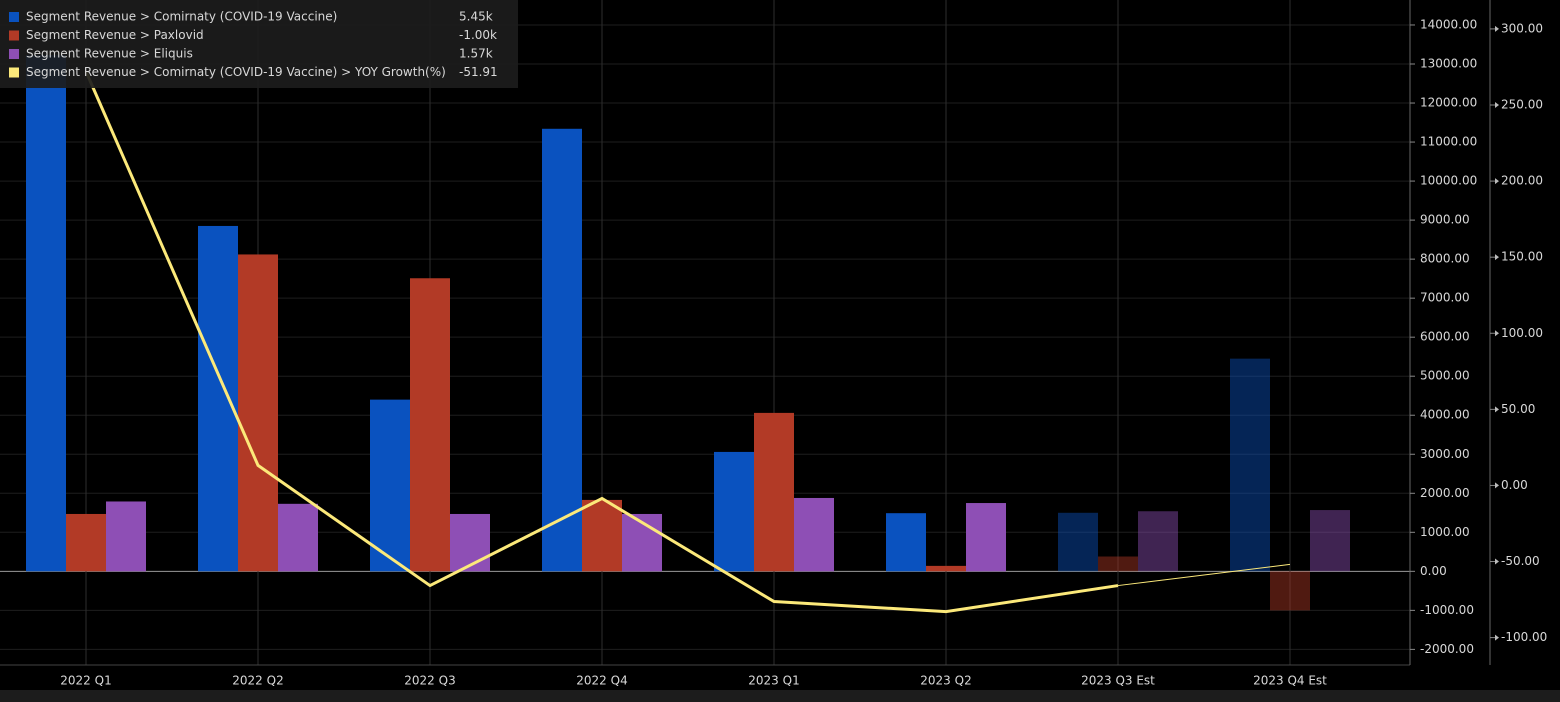  What do you see at coordinates (1445, 220) in the screenshot?
I see `y-tick-label: 9000.00` at bounding box center [1445, 220].